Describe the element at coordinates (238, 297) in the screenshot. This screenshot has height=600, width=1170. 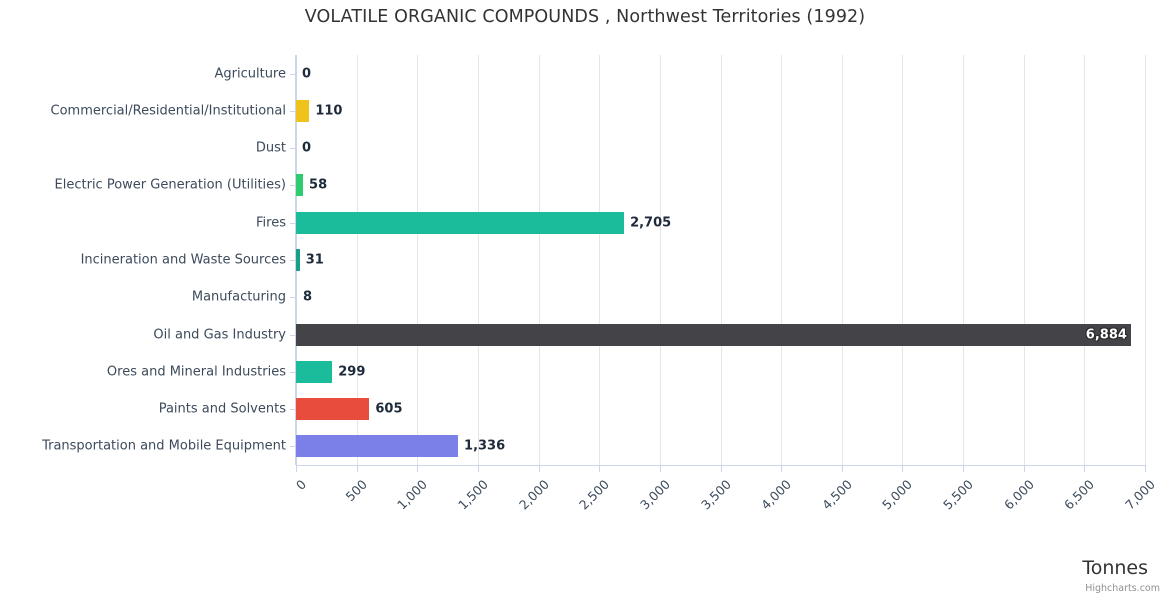
I see `y-axis-label-manufacturing: Manufacturing` at that location.